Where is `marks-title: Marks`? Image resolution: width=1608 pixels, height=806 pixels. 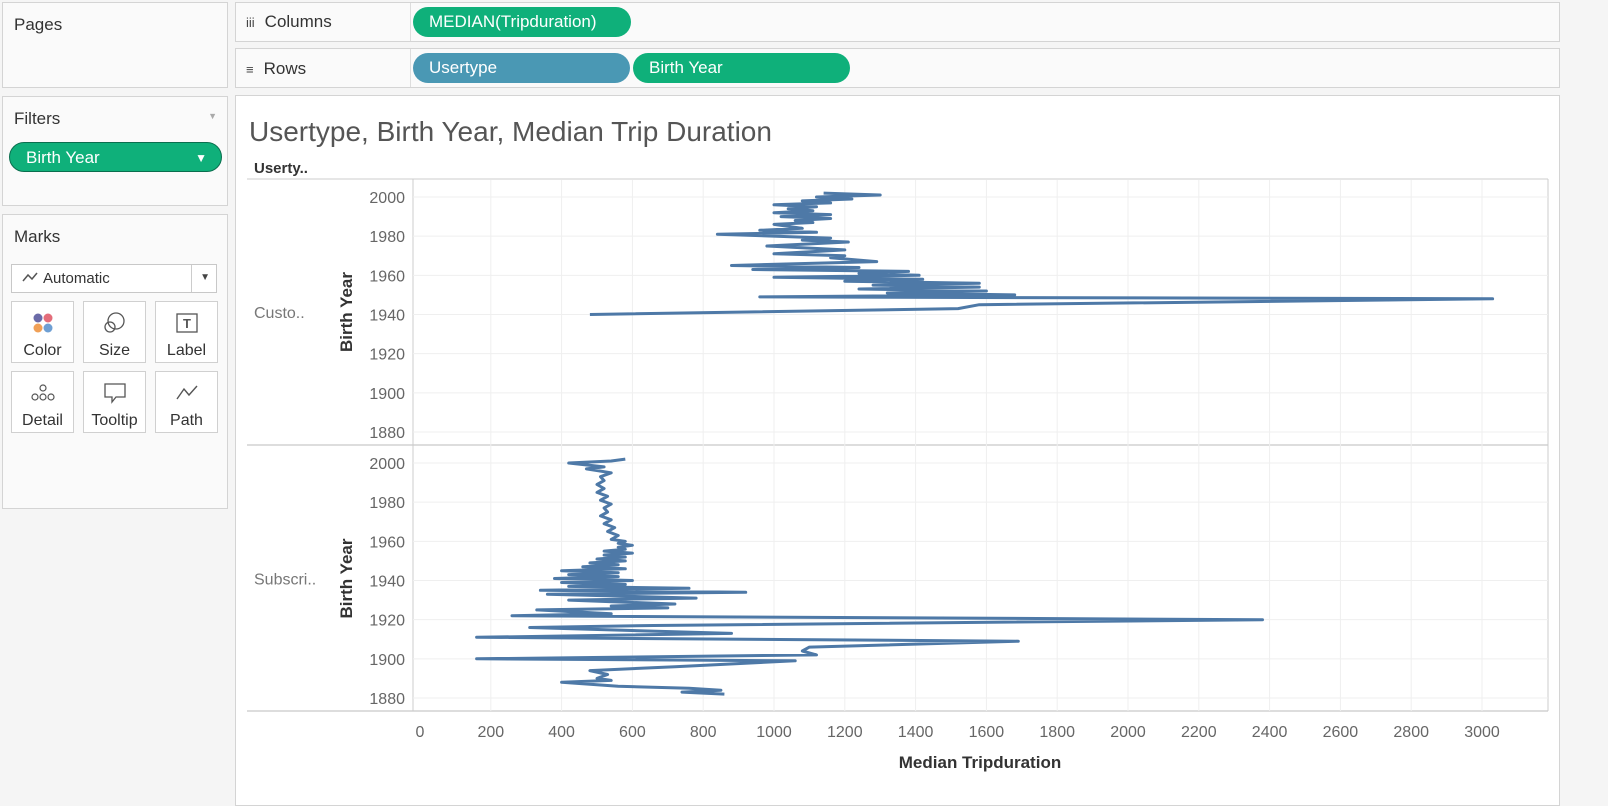
marks-title: Marks is located at coordinates (37, 236).